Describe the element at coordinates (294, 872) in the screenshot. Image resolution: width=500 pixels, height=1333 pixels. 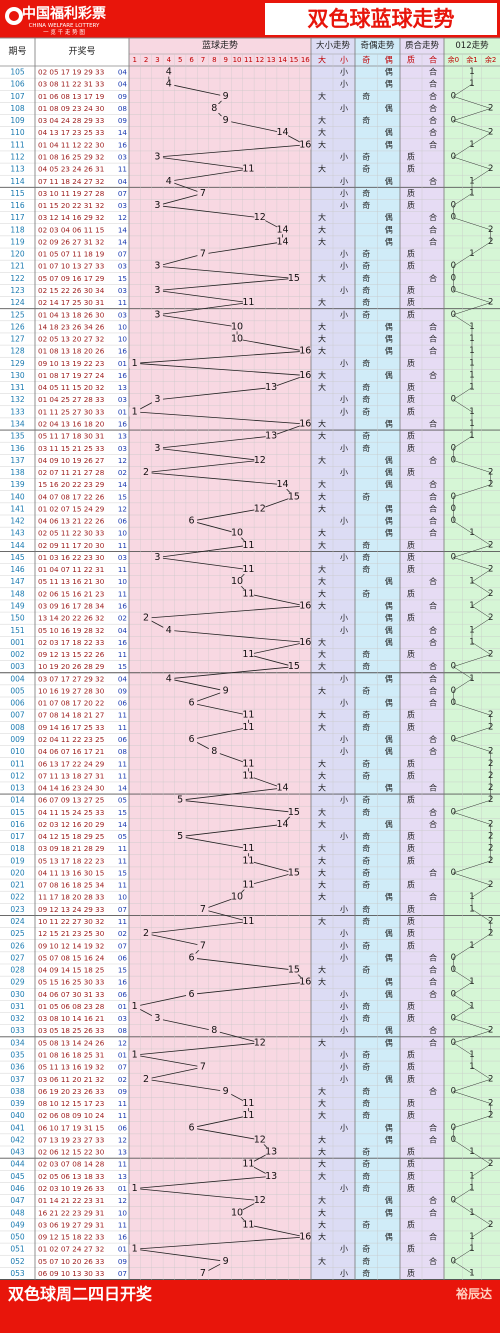
I see `blue-ball-mark: 15` at that location.